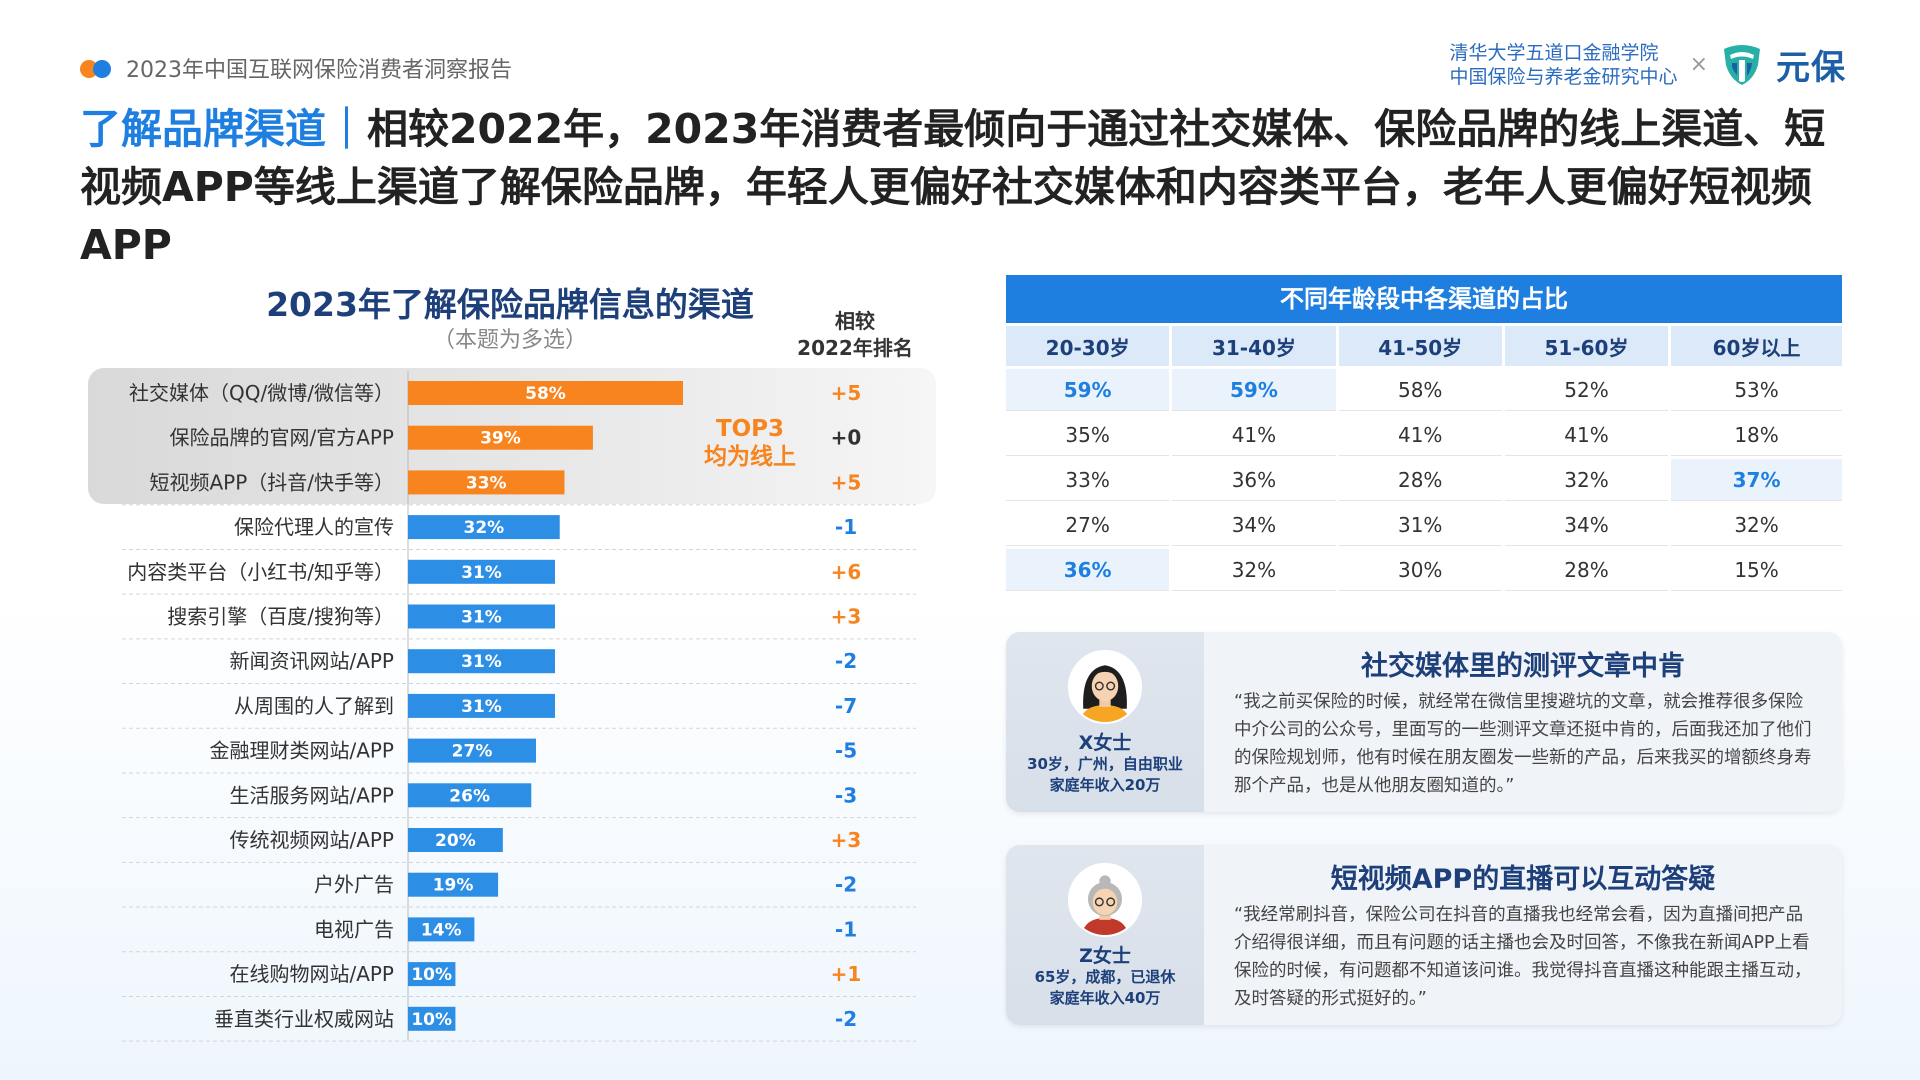 The height and width of the screenshot is (1080, 1920). I want to click on persona-name: X女士, so click(1105, 743).